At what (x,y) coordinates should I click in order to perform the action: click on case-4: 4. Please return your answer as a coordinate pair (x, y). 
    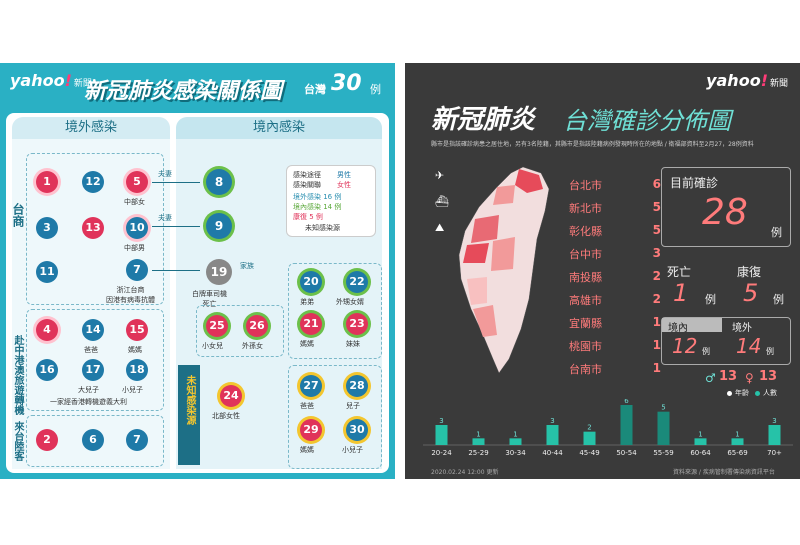
    Looking at the image, I should click on (47, 330).